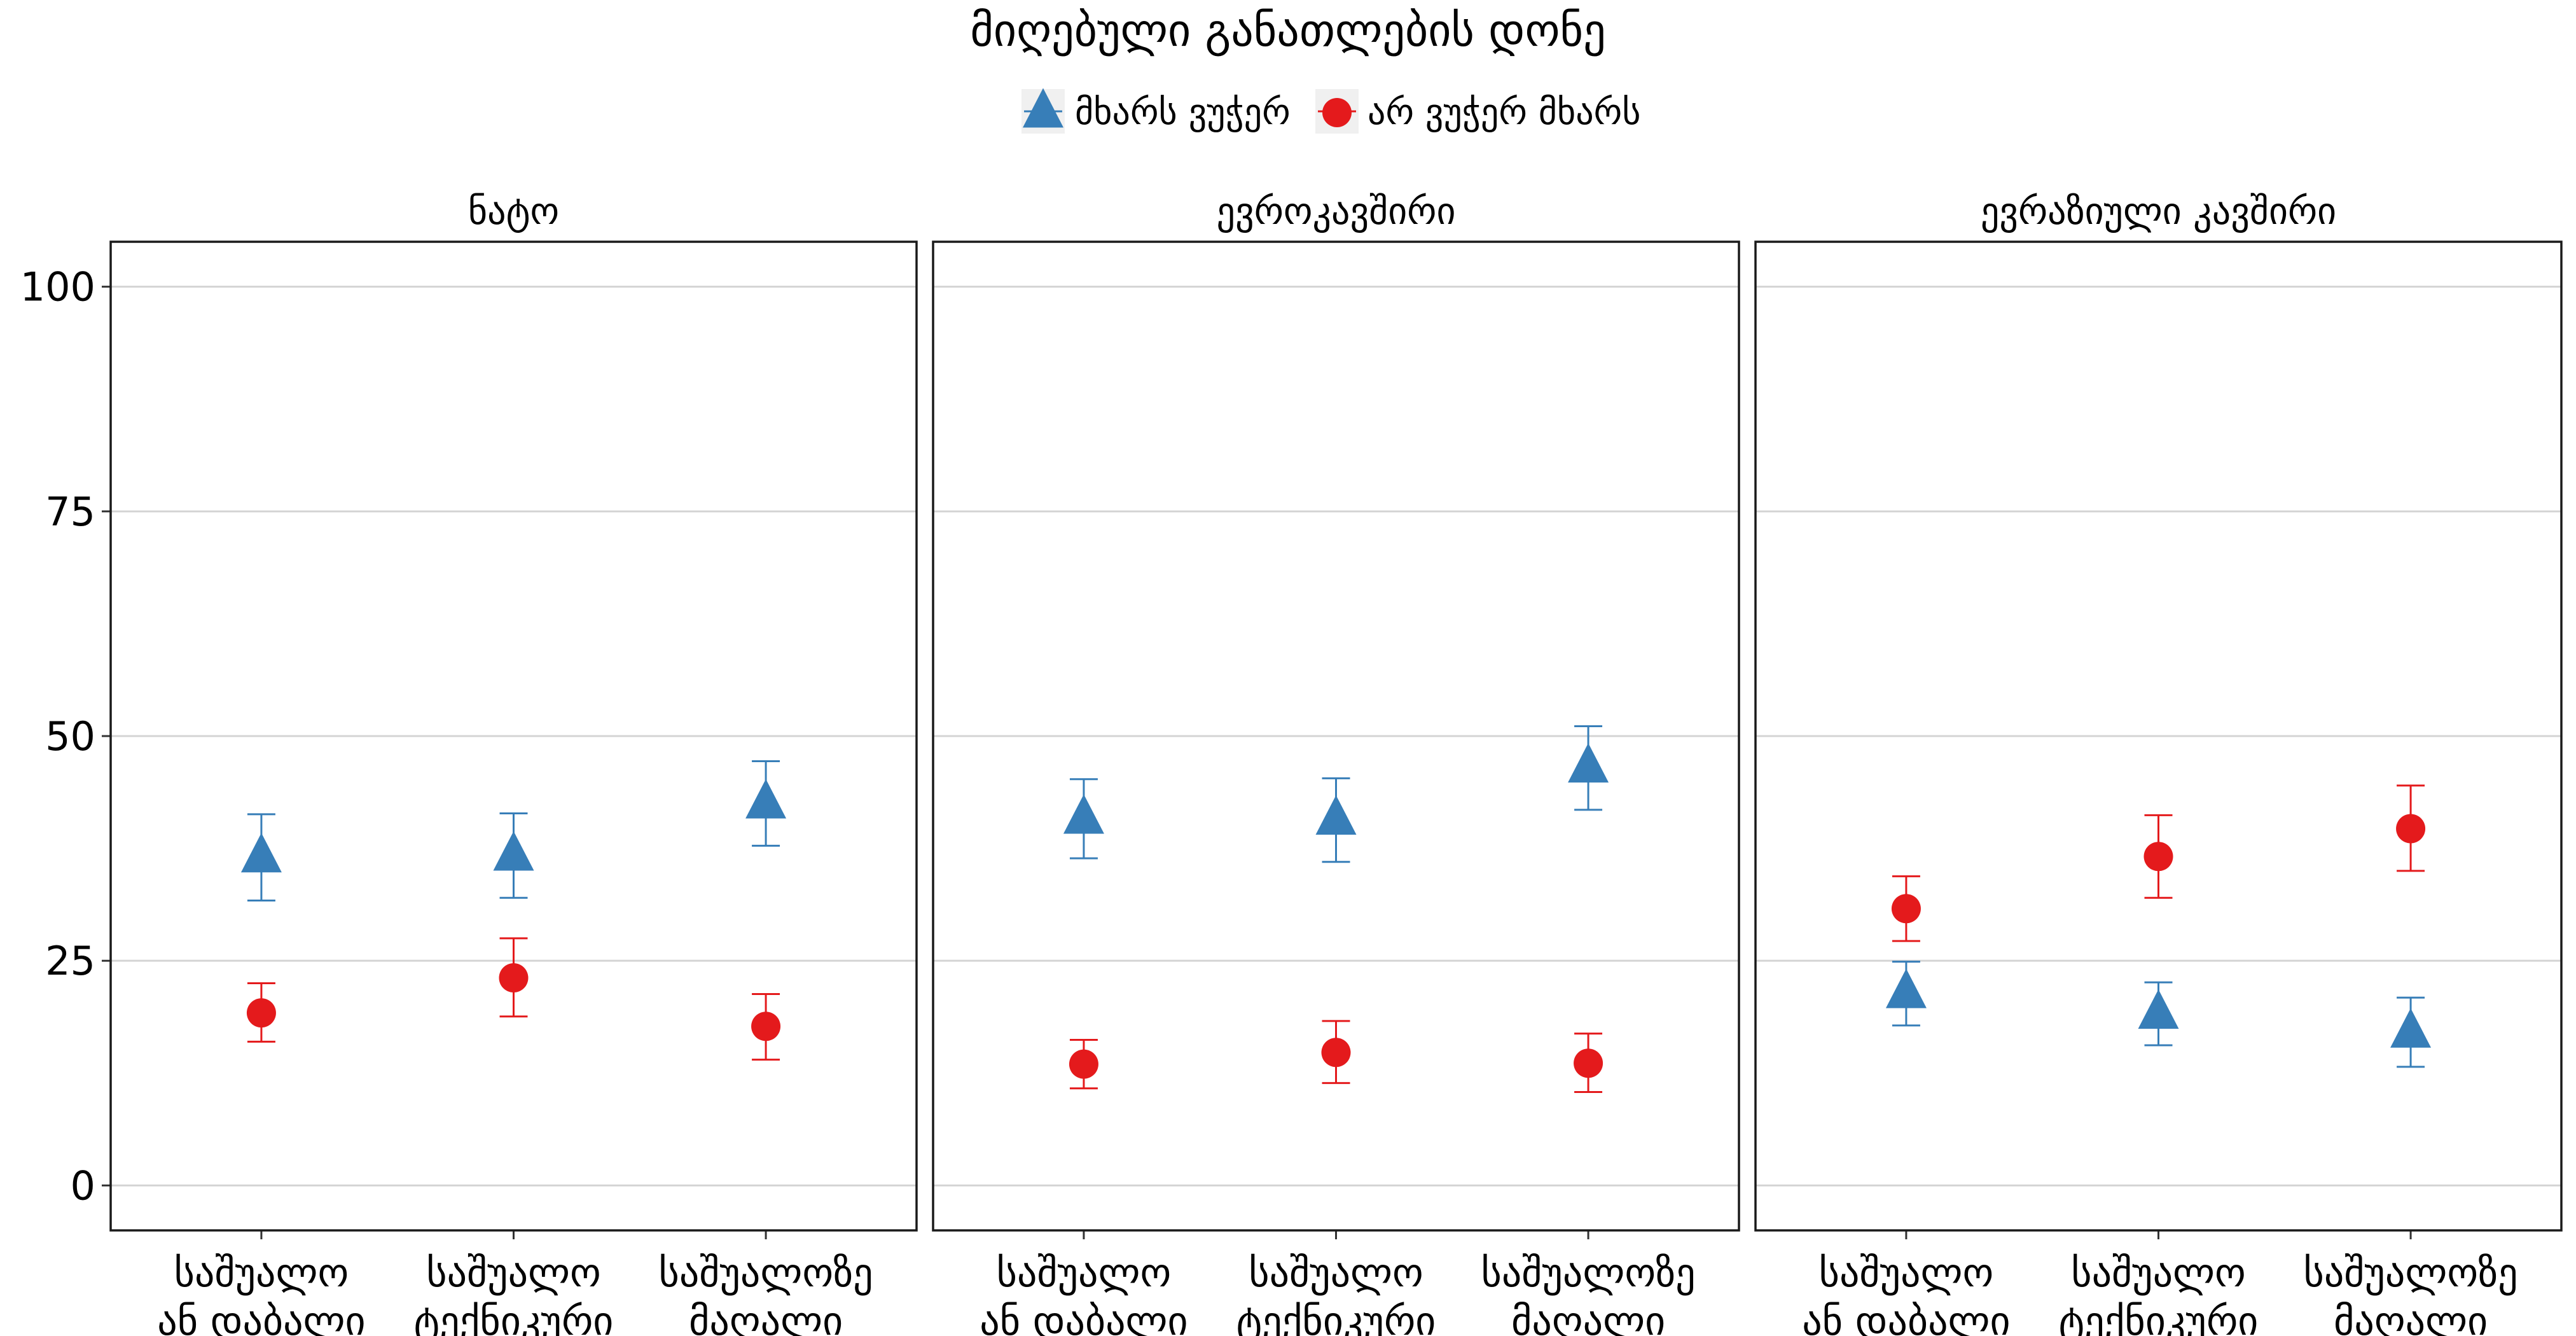 This screenshot has width=2576, height=1336. Describe the element at coordinates (1504, 112) in the screenshot. I see `legend-label: არ ვუჭერ მხარს` at that location.